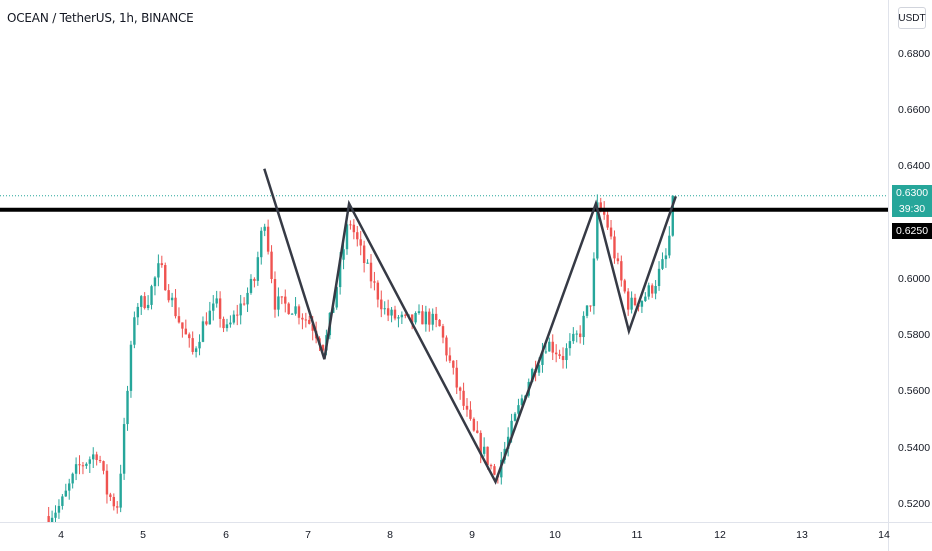 The height and width of the screenshot is (551, 932). Describe the element at coordinates (910, 261) in the screenshot. I see `price-axis` at that location.